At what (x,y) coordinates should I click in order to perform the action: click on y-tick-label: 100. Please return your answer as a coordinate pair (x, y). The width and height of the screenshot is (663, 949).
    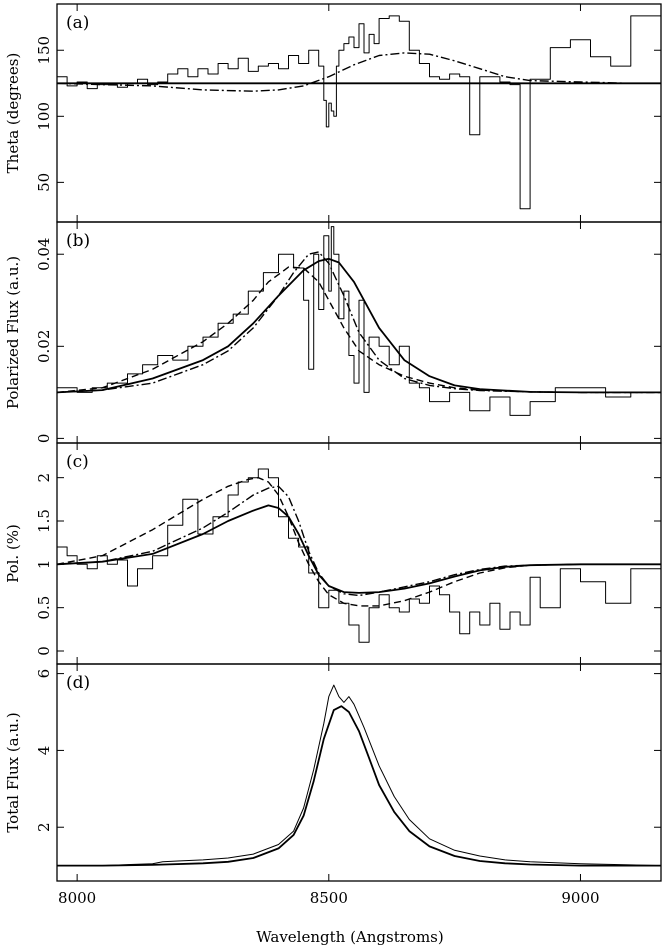
    Looking at the image, I should click on (44, 116).